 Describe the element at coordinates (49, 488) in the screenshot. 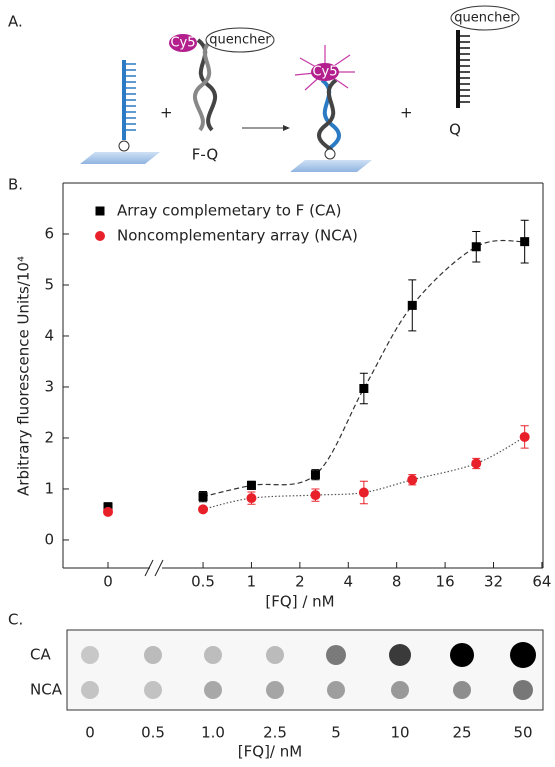

I see `y-tick-label: 1` at that location.